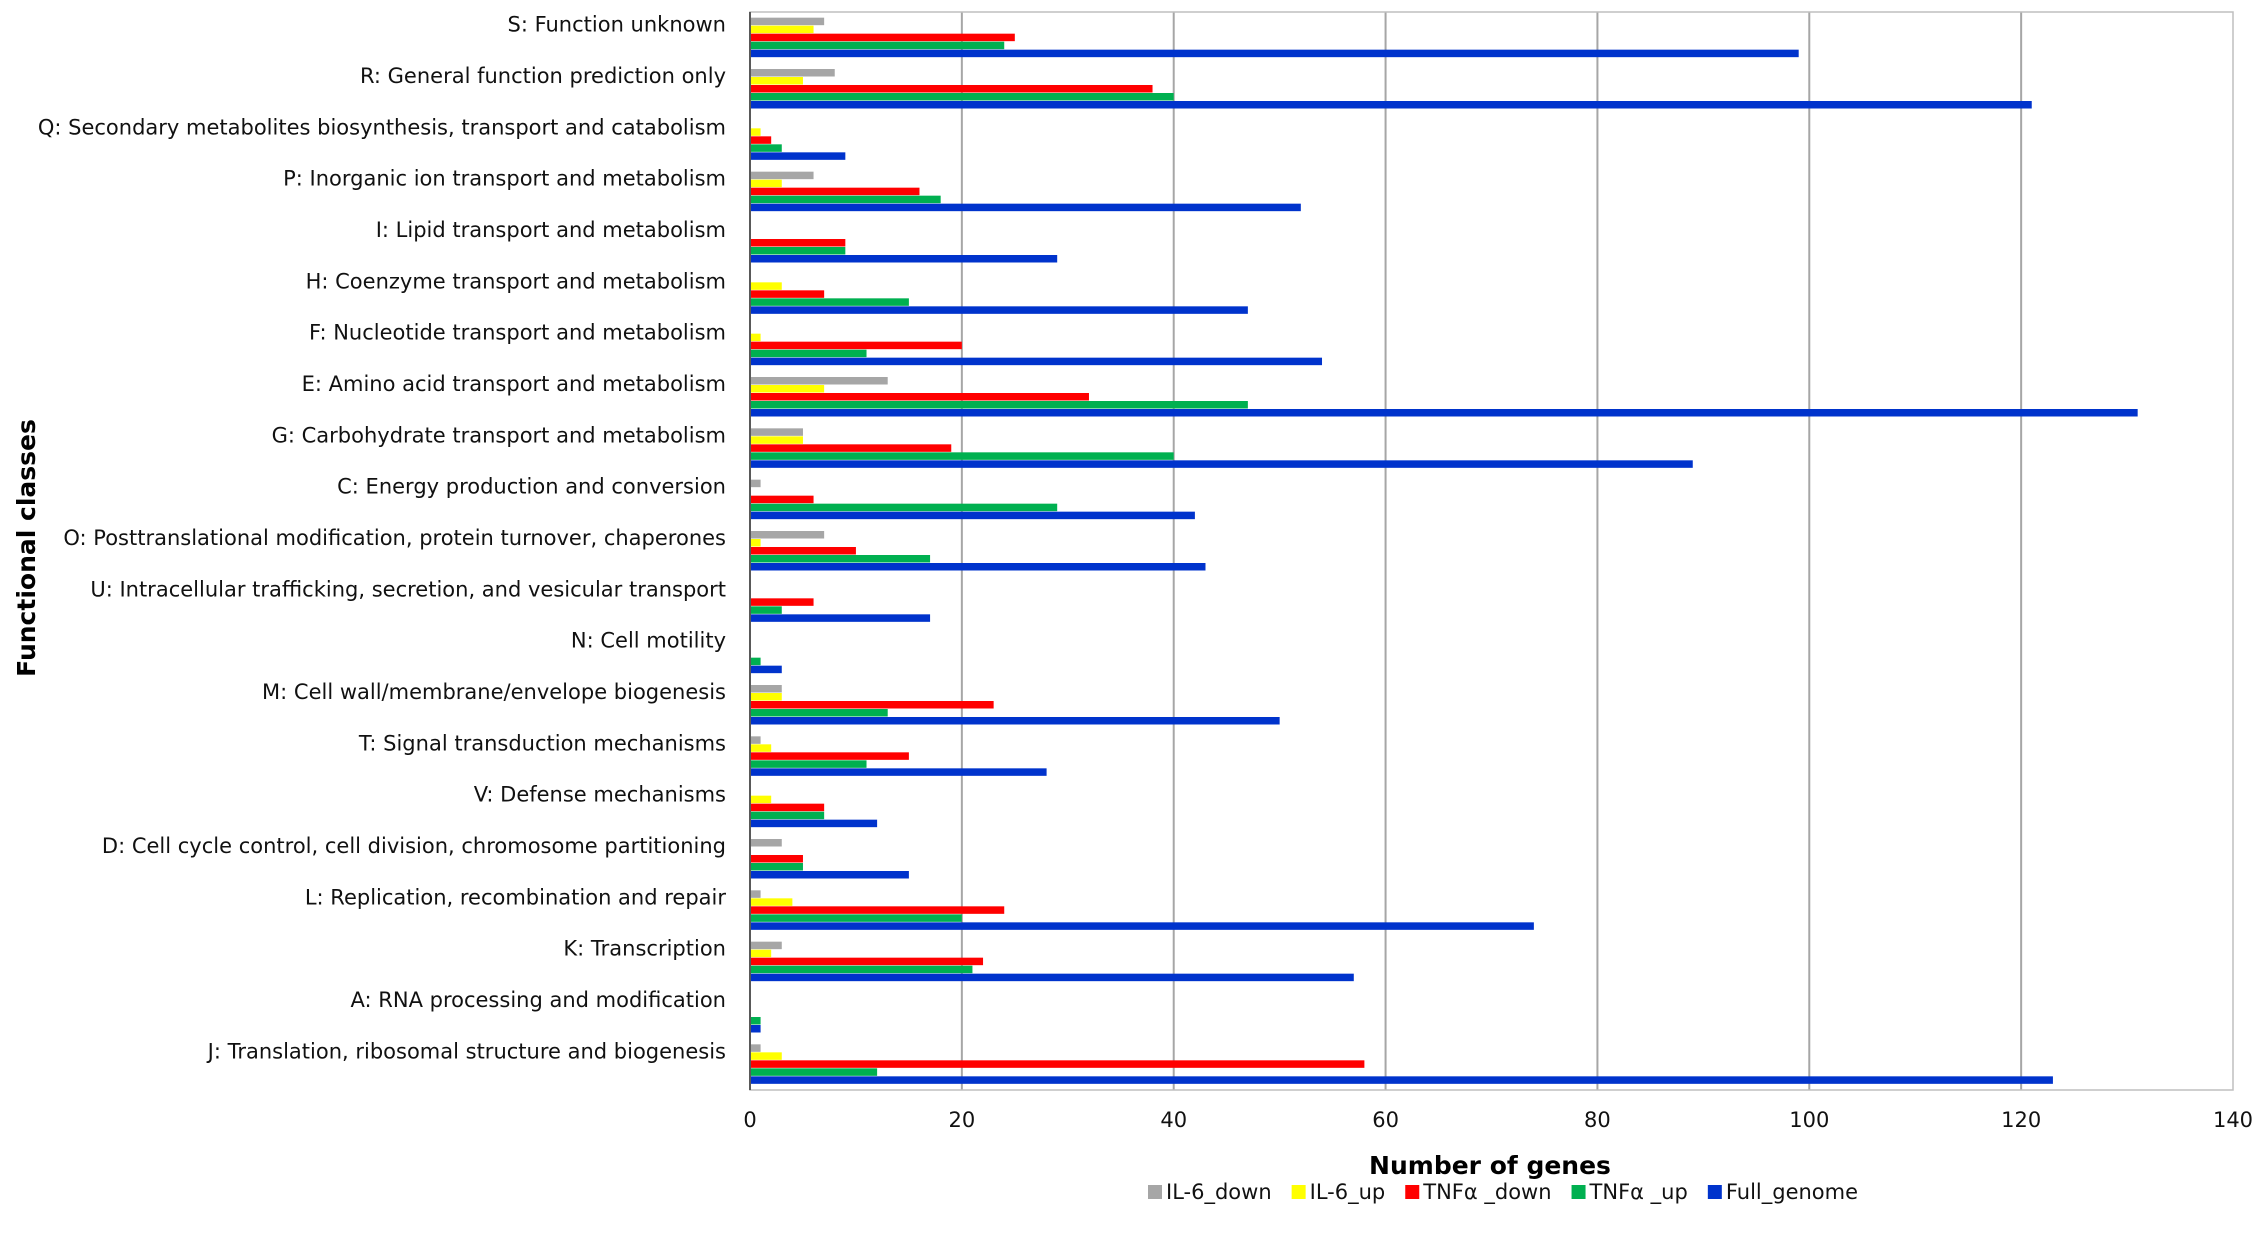 The width and height of the screenshot is (2264, 1239). Describe the element at coordinates (517, 333) in the screenshot. I see `category-label: F: Nucleotide transport and metabolism` at that location.